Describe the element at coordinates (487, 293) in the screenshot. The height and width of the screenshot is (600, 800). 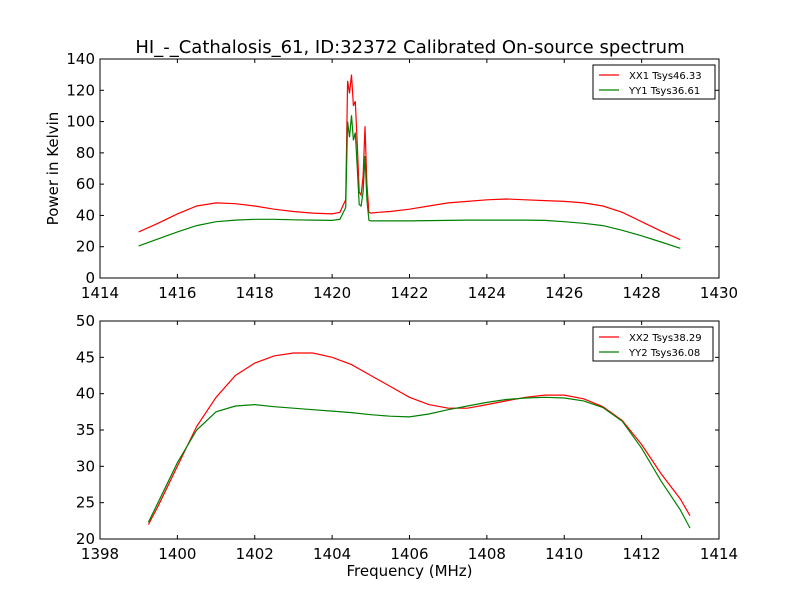
I see `x-tick-label: 1424` at that location.